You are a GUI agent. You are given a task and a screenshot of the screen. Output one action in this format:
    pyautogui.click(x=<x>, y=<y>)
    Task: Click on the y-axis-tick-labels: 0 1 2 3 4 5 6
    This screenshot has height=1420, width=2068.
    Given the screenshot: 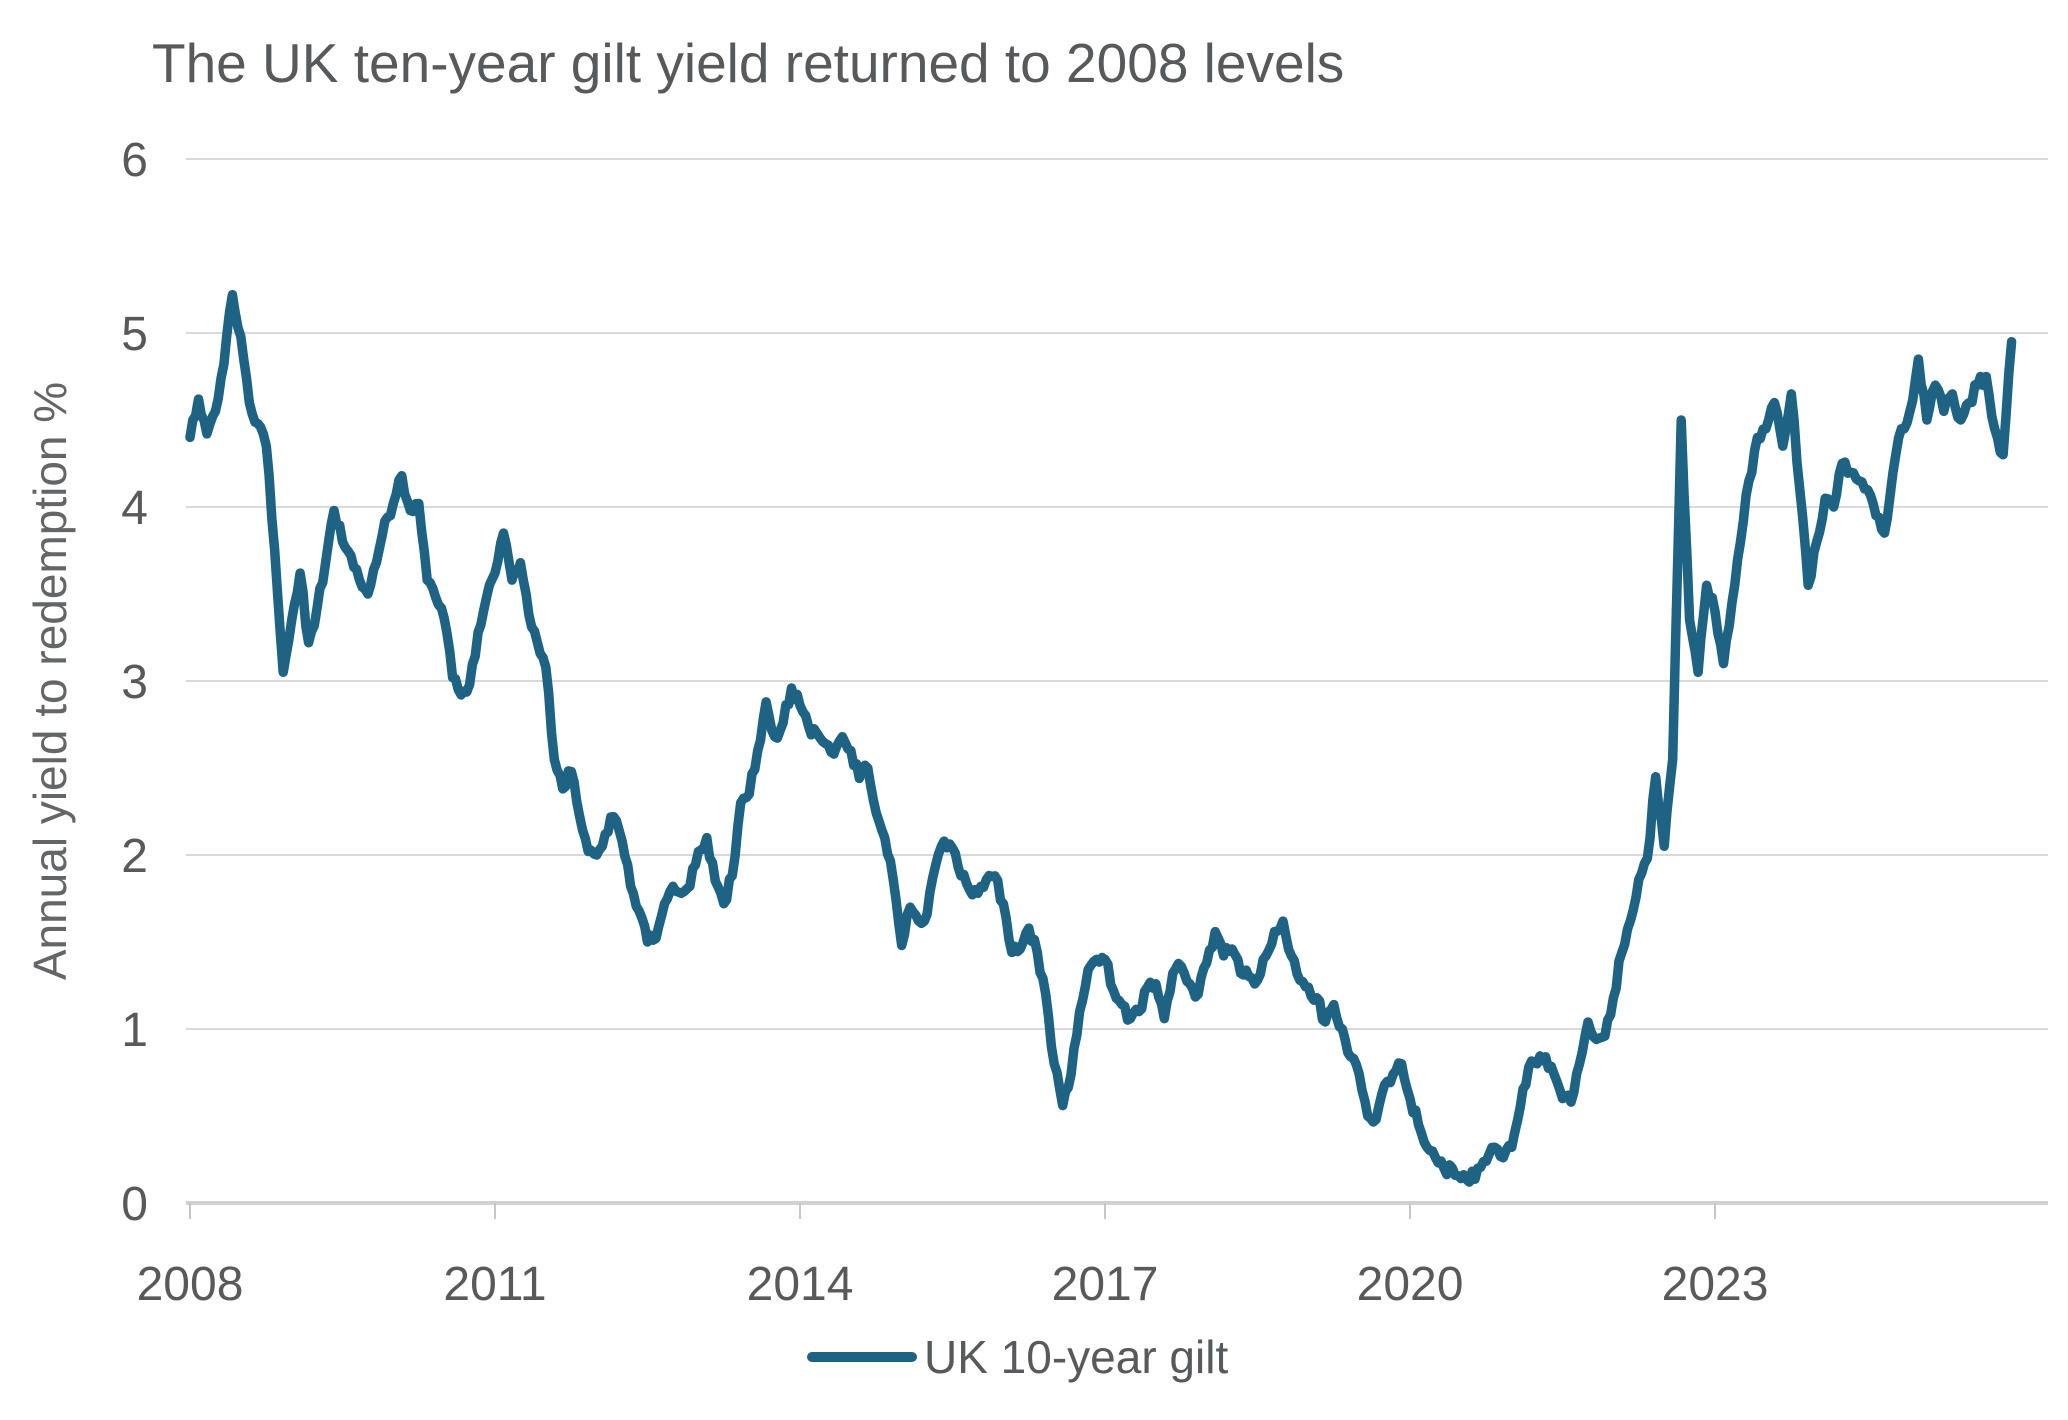 What is the action you would take?
    pyautogui.click(x=134, y=682)
    